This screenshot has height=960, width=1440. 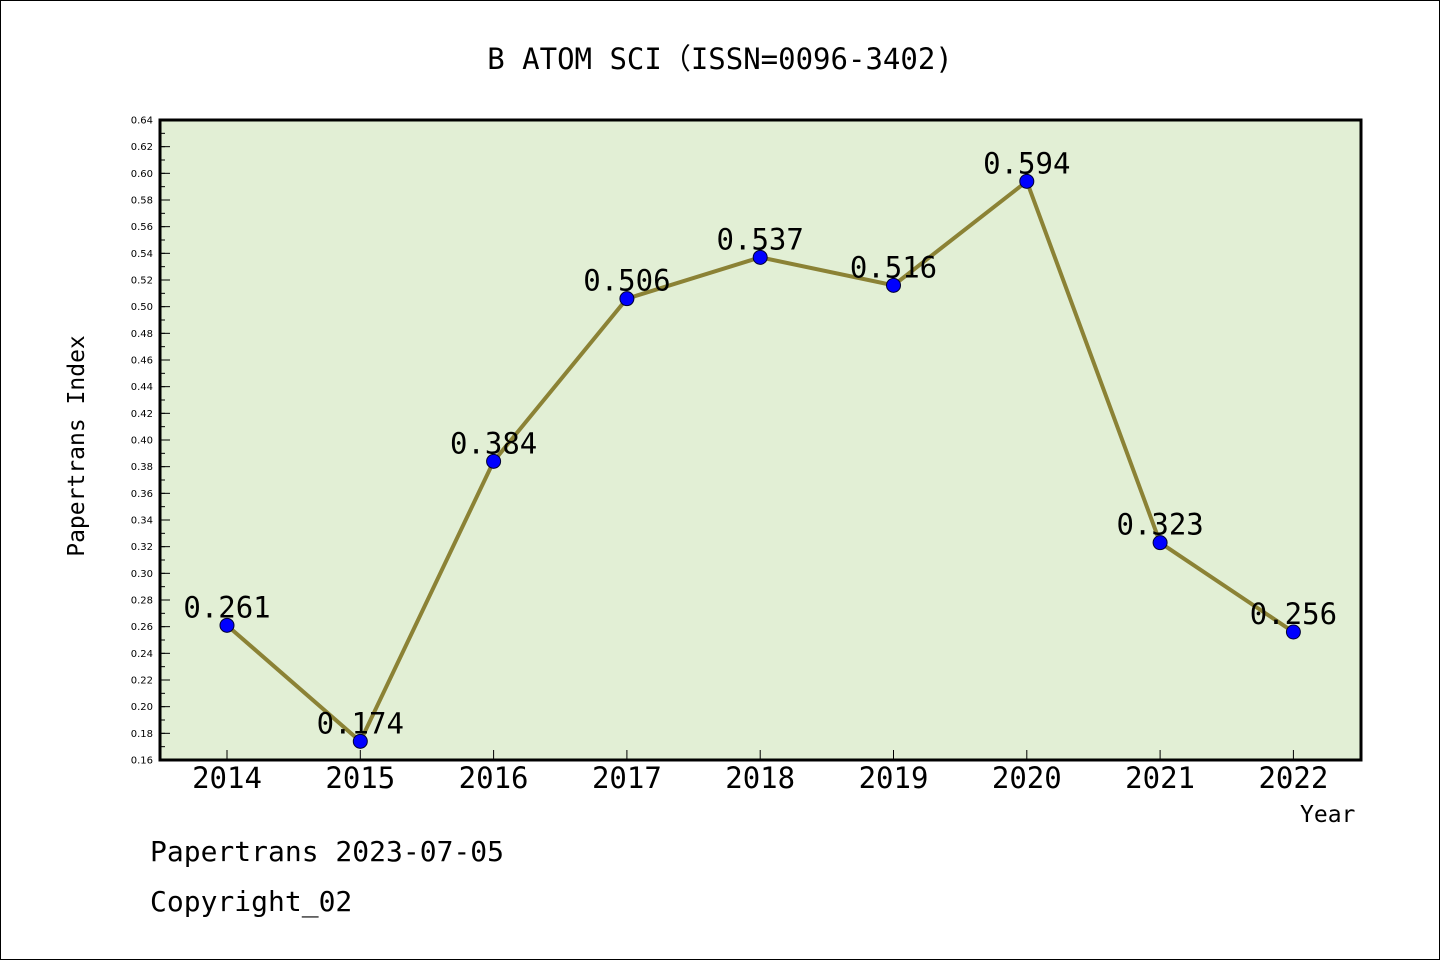 I want to click on data-label: 0.323, so click(x=1159, y=525).